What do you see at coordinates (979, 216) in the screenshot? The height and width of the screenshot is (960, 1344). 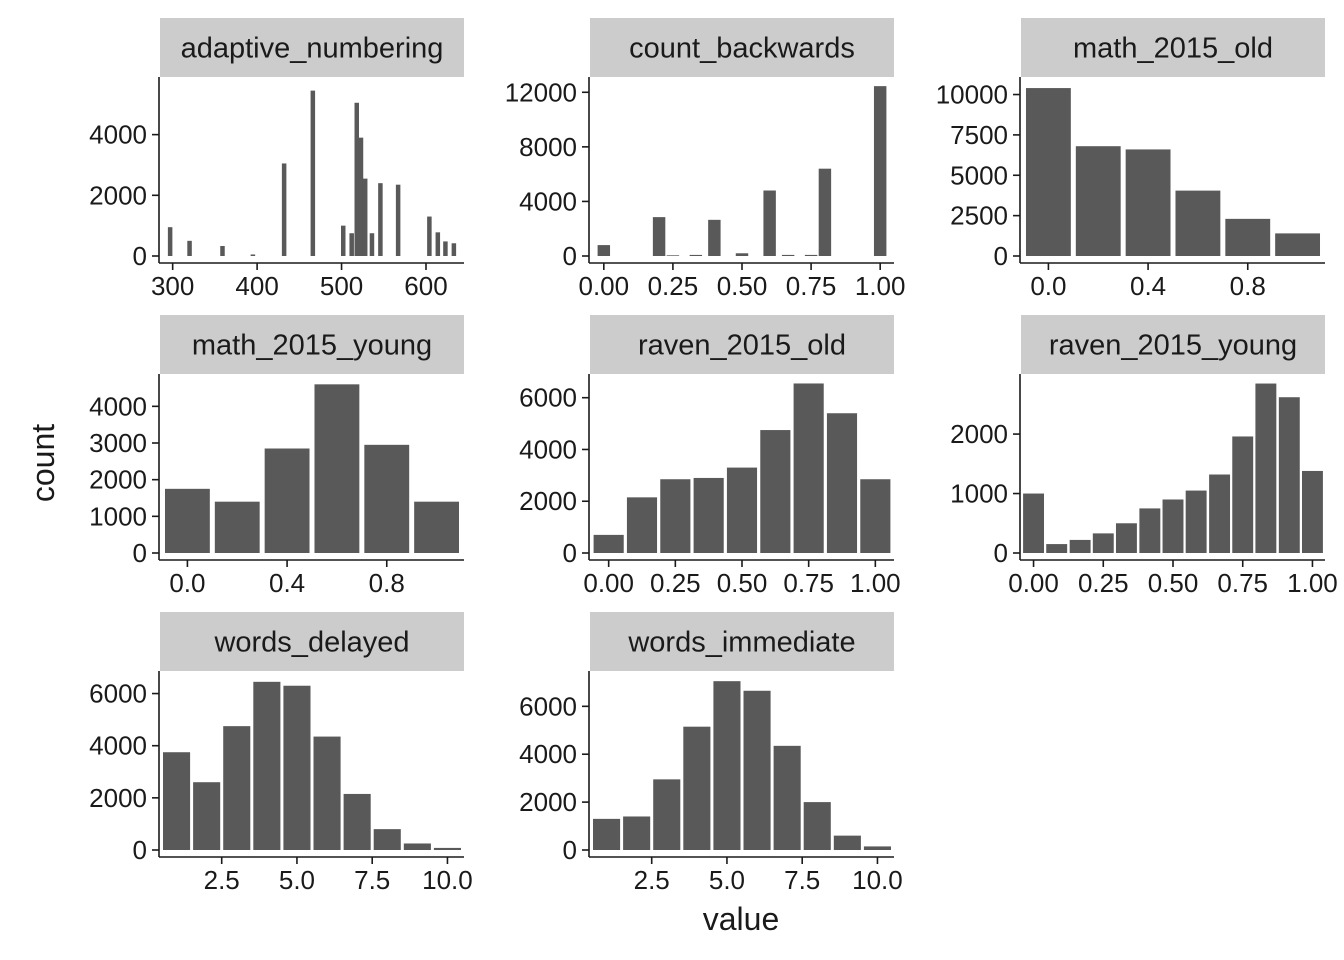 I see `y-tick-label: 2500` at bounding box center [979, 216].